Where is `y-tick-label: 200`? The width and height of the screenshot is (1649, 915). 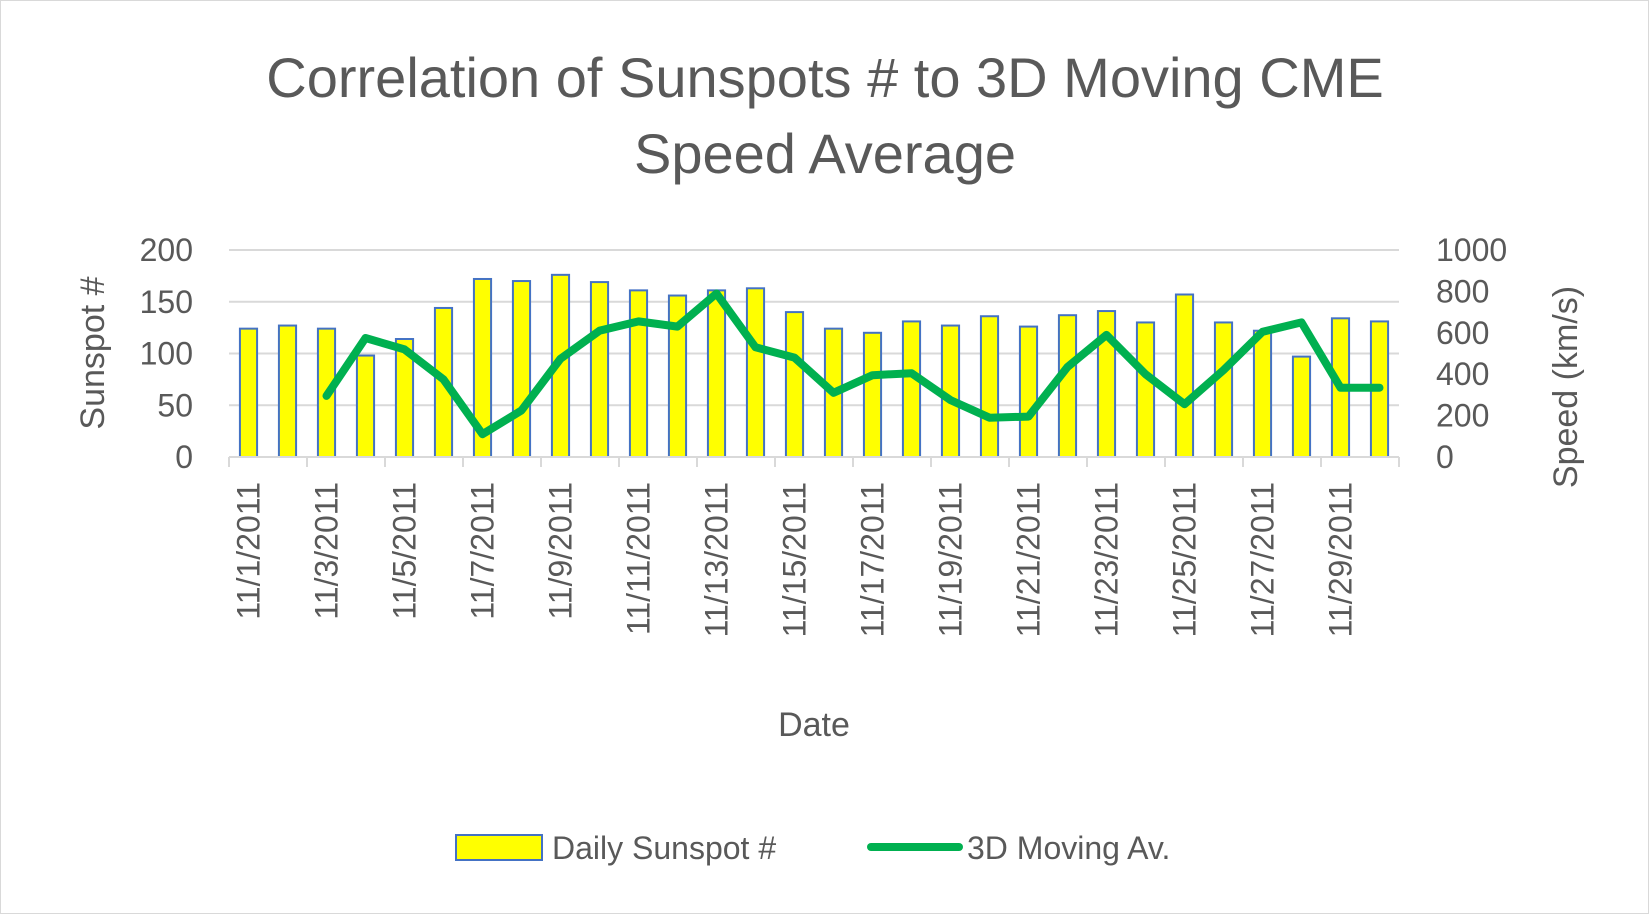
y-tick-label: 200 is located at coordinates (166, 250).